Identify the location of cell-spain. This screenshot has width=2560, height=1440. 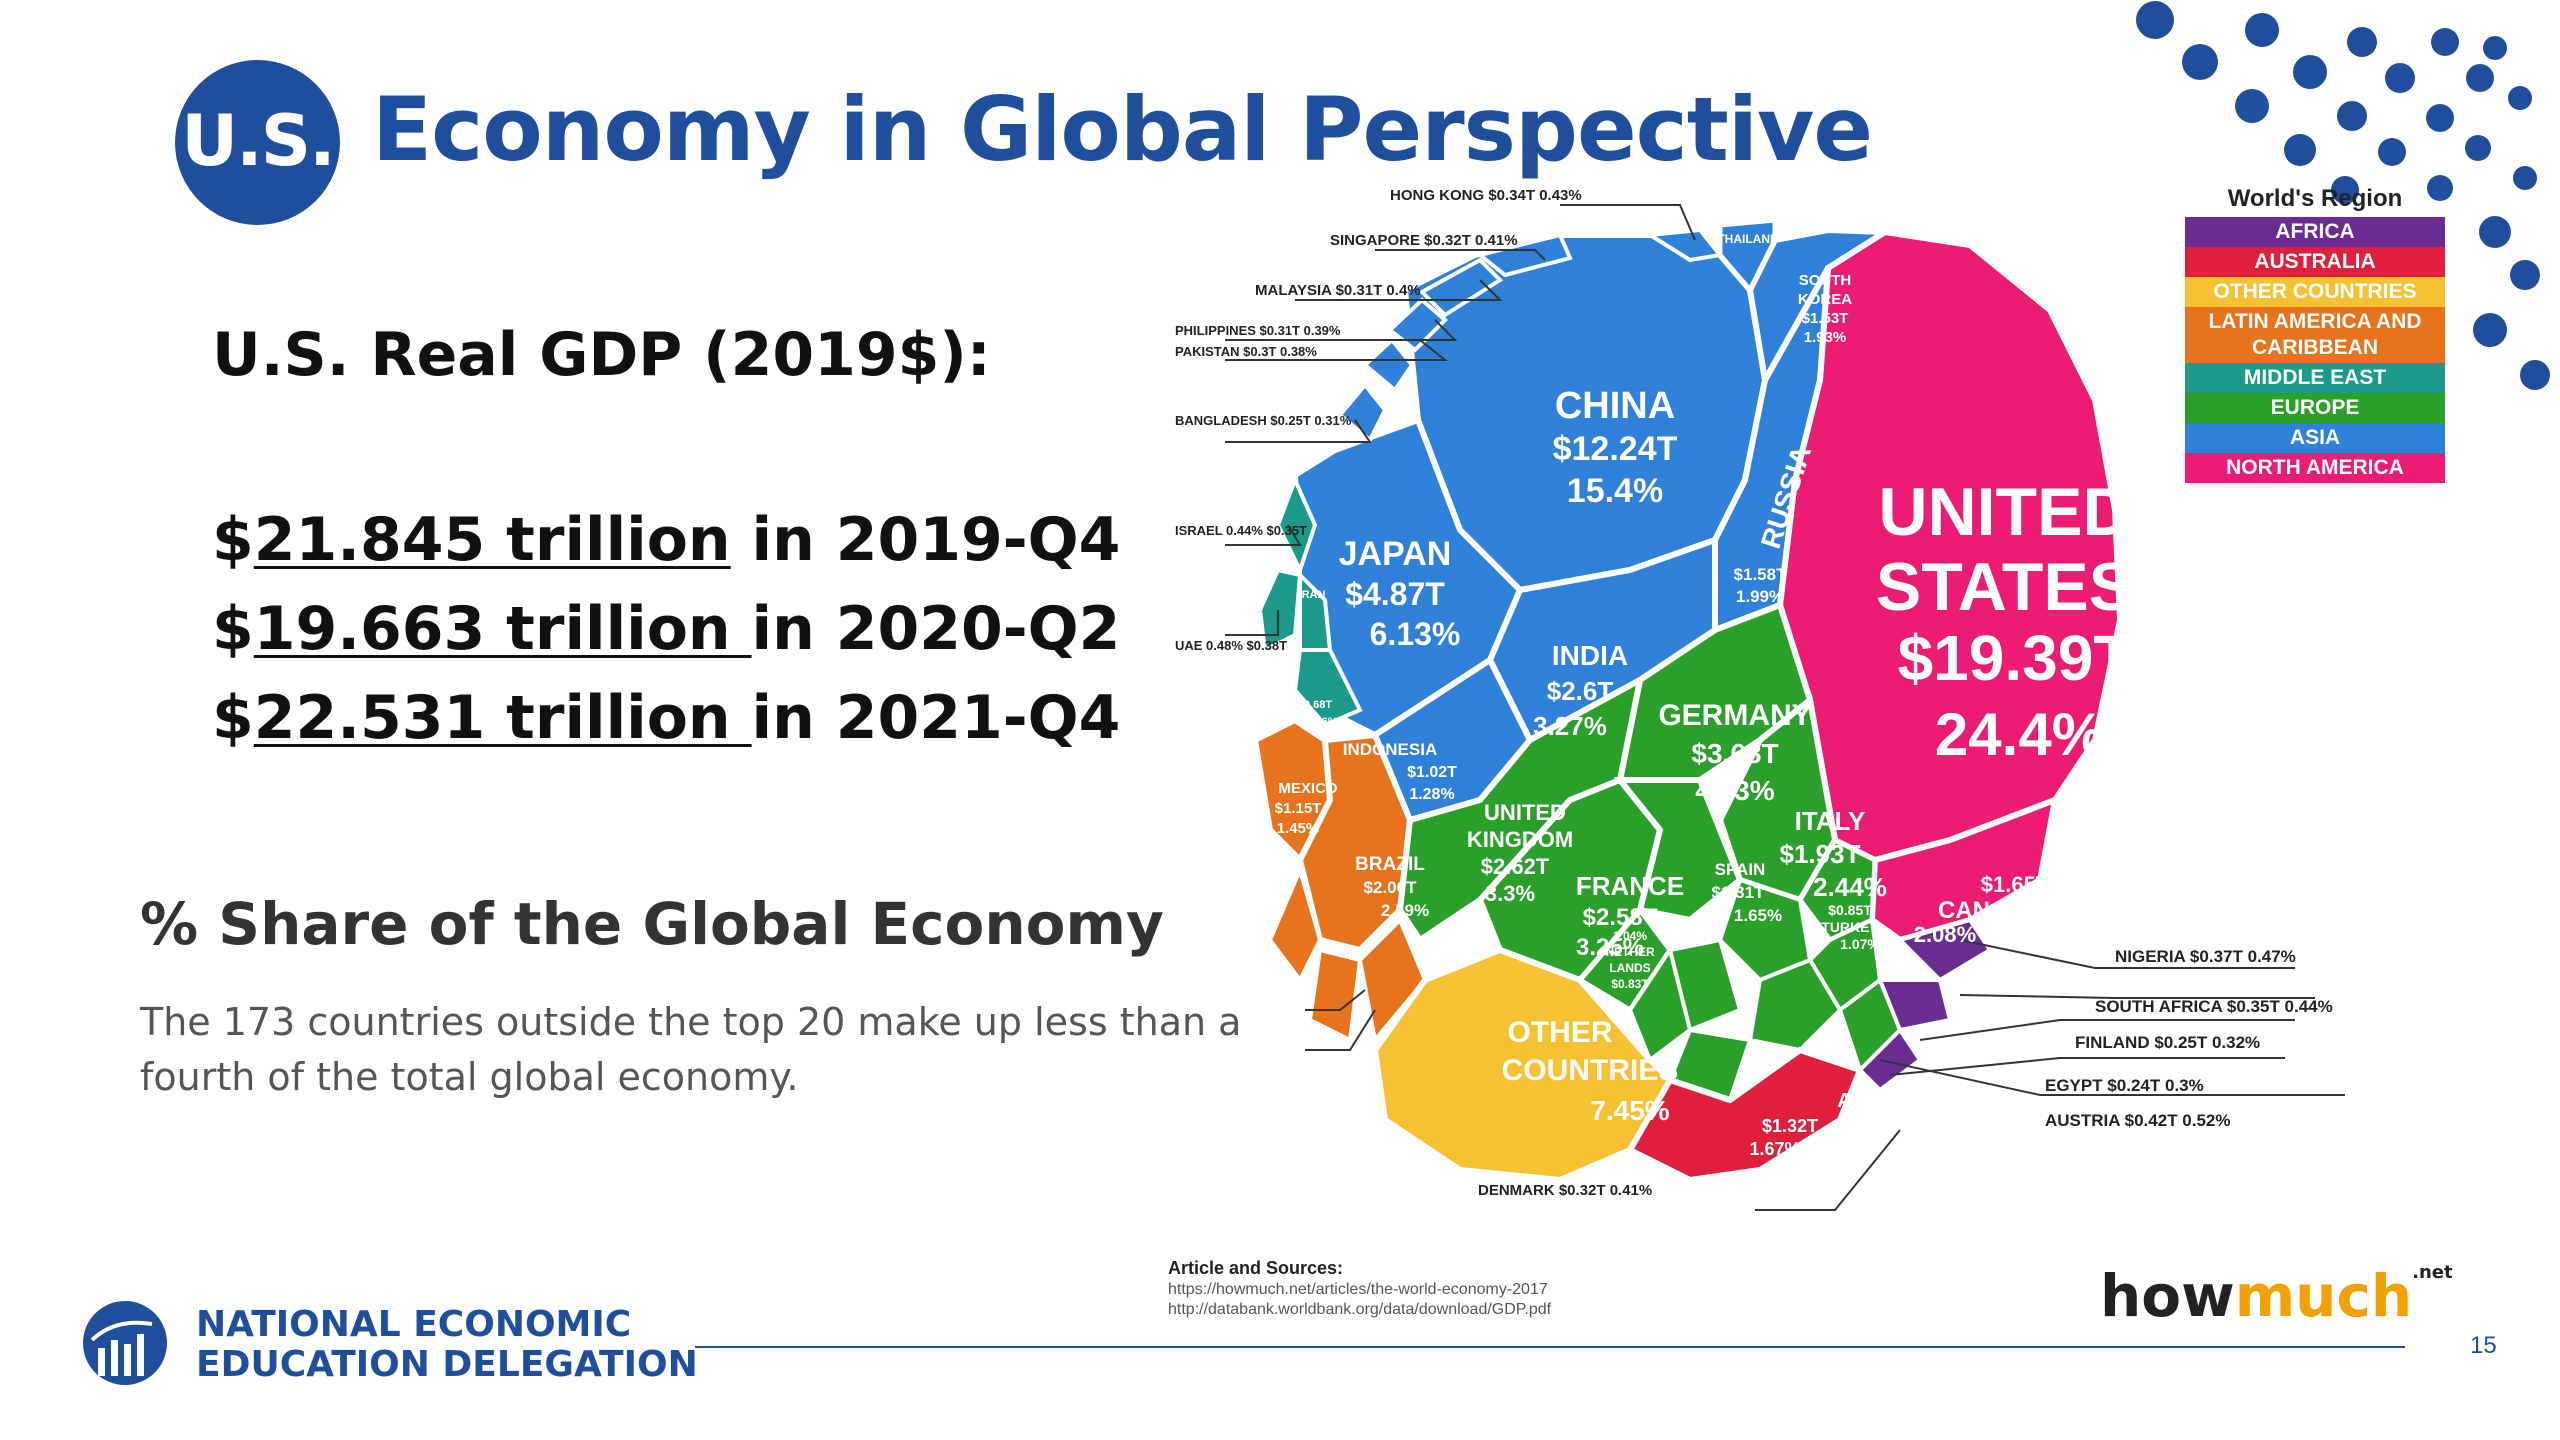
(1678, 850).